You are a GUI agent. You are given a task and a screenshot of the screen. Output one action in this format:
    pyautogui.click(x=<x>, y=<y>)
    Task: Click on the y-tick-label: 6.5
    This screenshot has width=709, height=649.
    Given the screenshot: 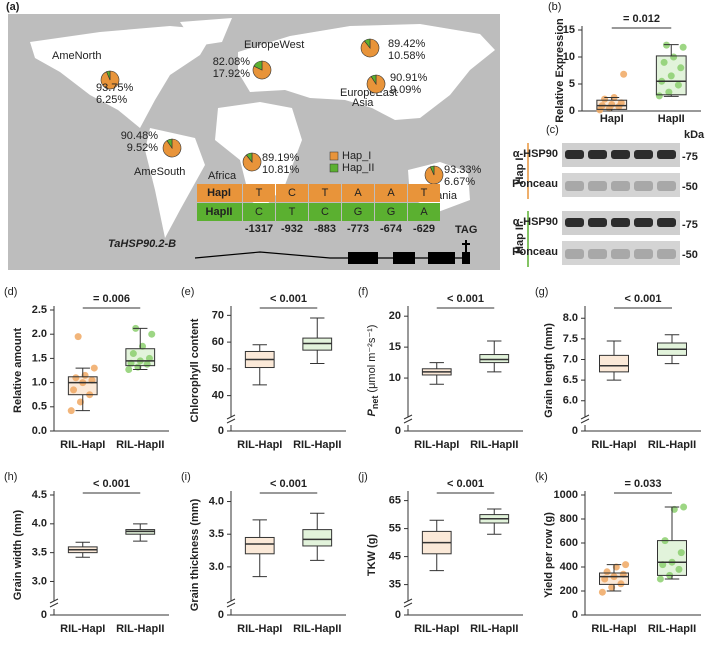 What is the action you would take?
    pyautogui.click(x=570, y=380)
    